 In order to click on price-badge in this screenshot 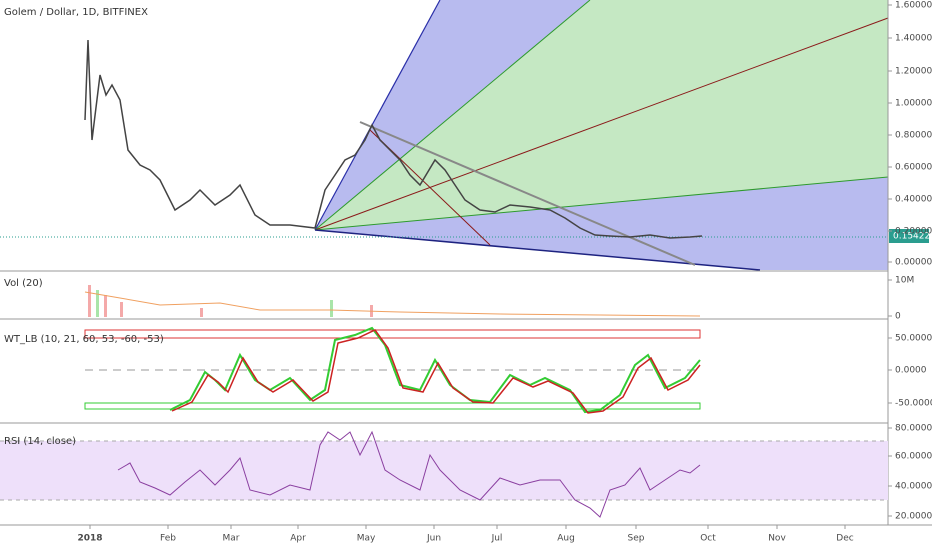, I will do `click(909, 236)`.